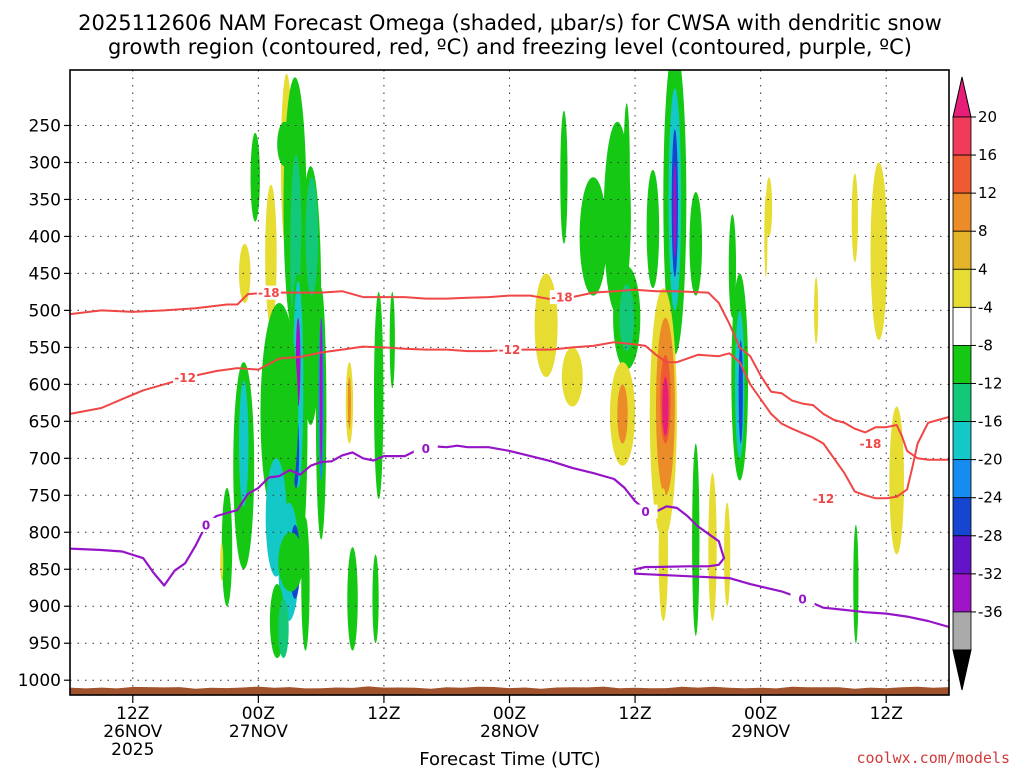 The height and width of the screenshot is (768, 1024). Describe the element at coordinates (509, 690) in the screenshot. I see `terrain-fill` at that location.